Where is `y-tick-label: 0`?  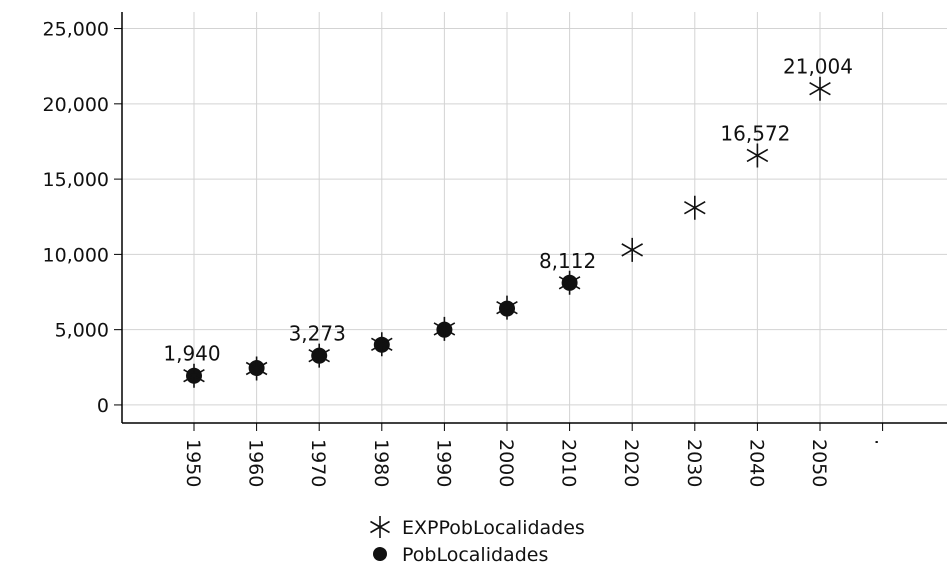 y-tick-label: 0 is located at coordinates (103, 406).